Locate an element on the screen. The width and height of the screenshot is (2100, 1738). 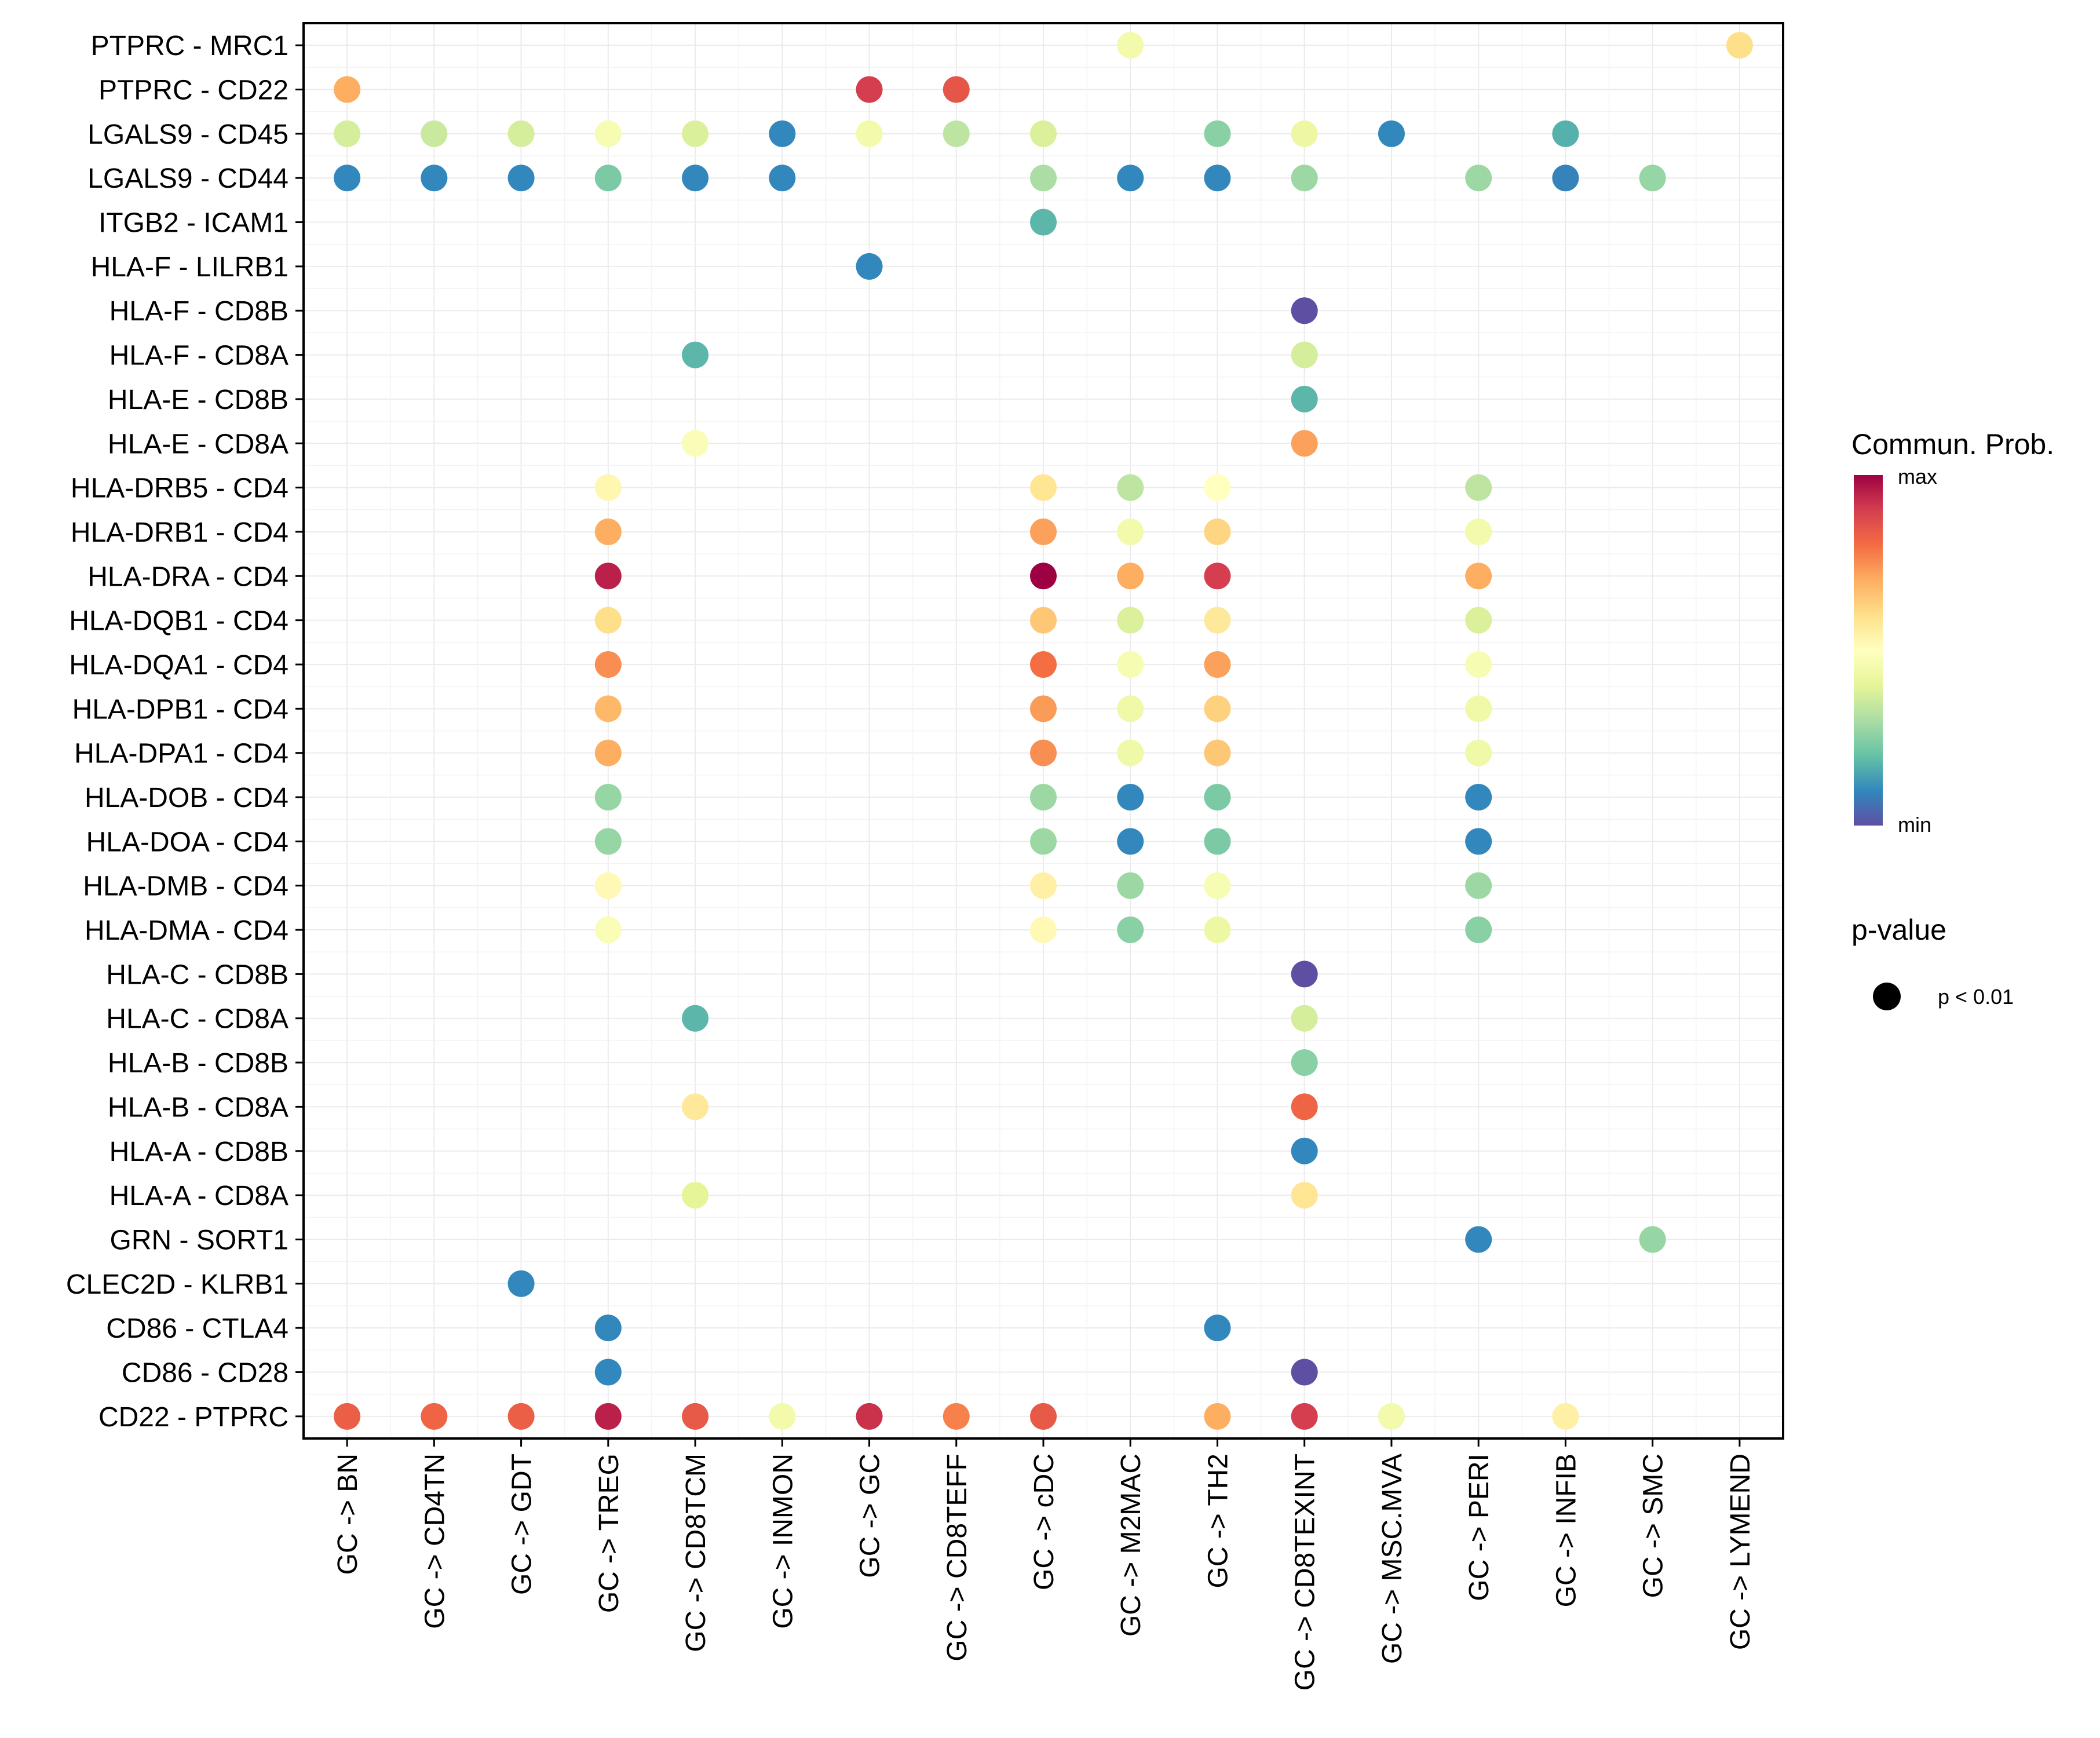
y-tick-label: HLA-B - CD8A is located at coordinates (198, 1107).